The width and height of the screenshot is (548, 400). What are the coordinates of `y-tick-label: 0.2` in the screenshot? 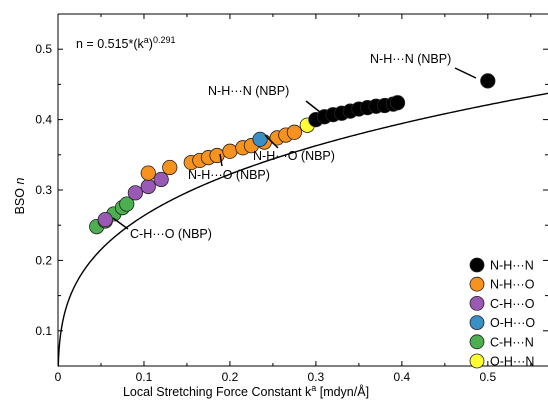 It's located at (43, 260).